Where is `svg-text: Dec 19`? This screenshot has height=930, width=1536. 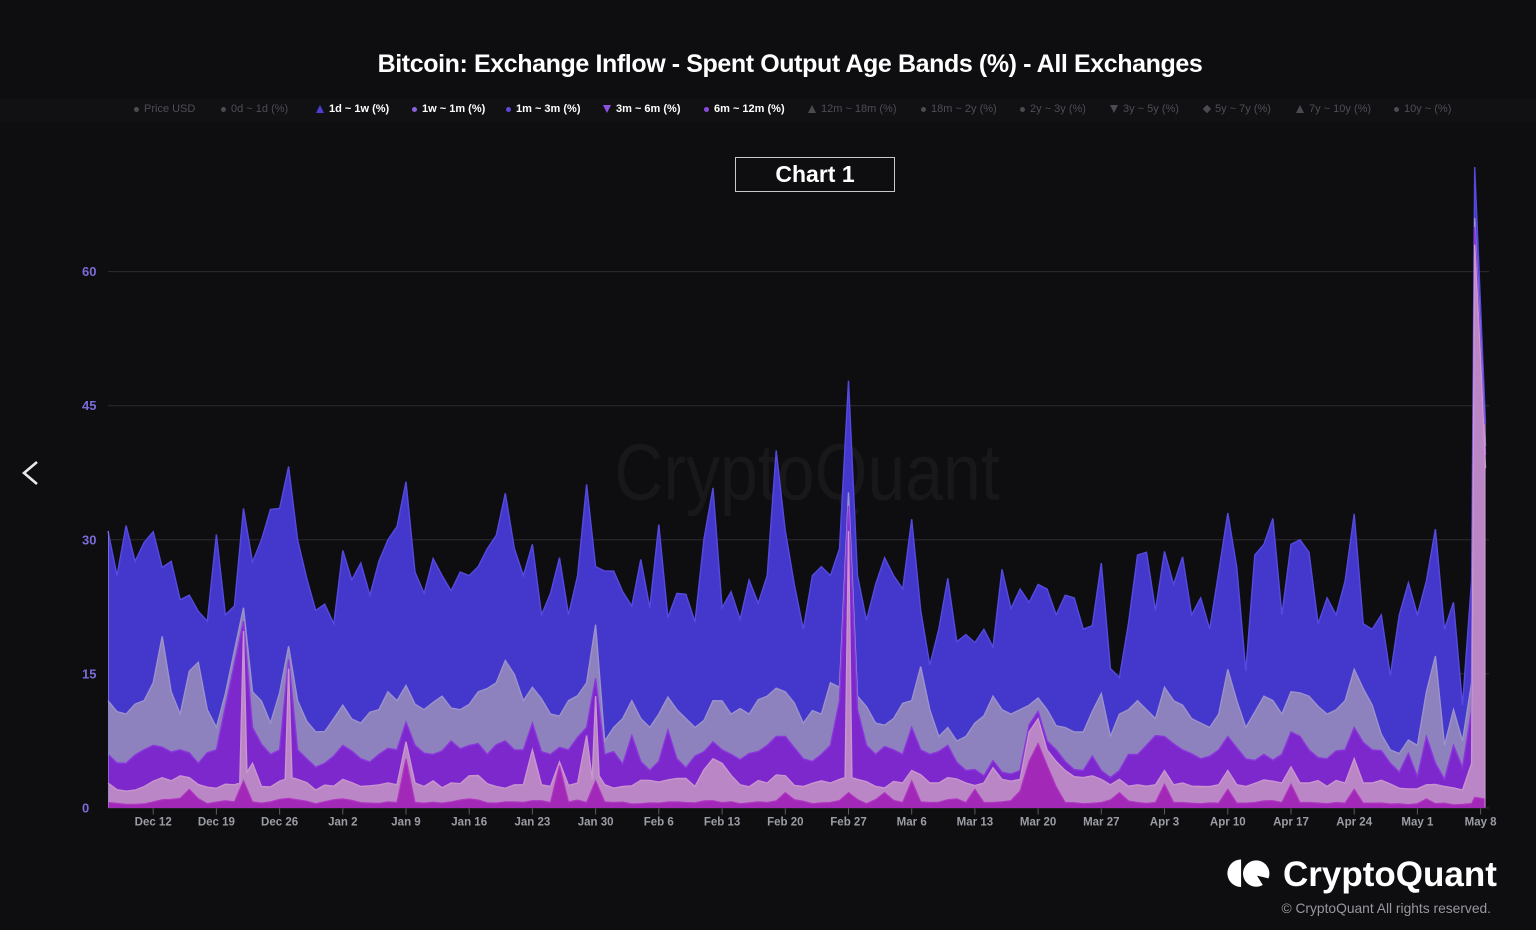
svg-text: Dec 19 is located at coordinates (216, 823).